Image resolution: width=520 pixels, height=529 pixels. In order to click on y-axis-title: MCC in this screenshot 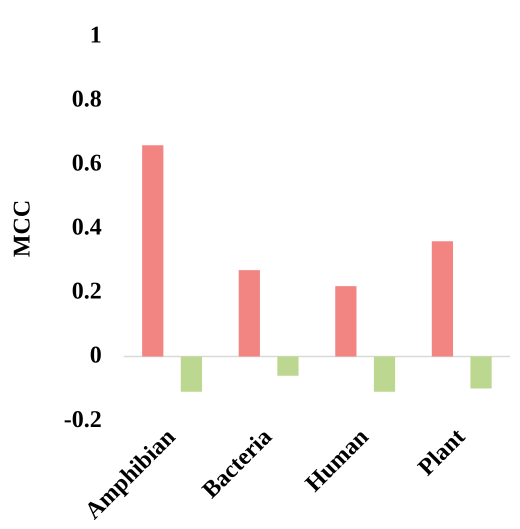, I will do `click(23, 229)`.